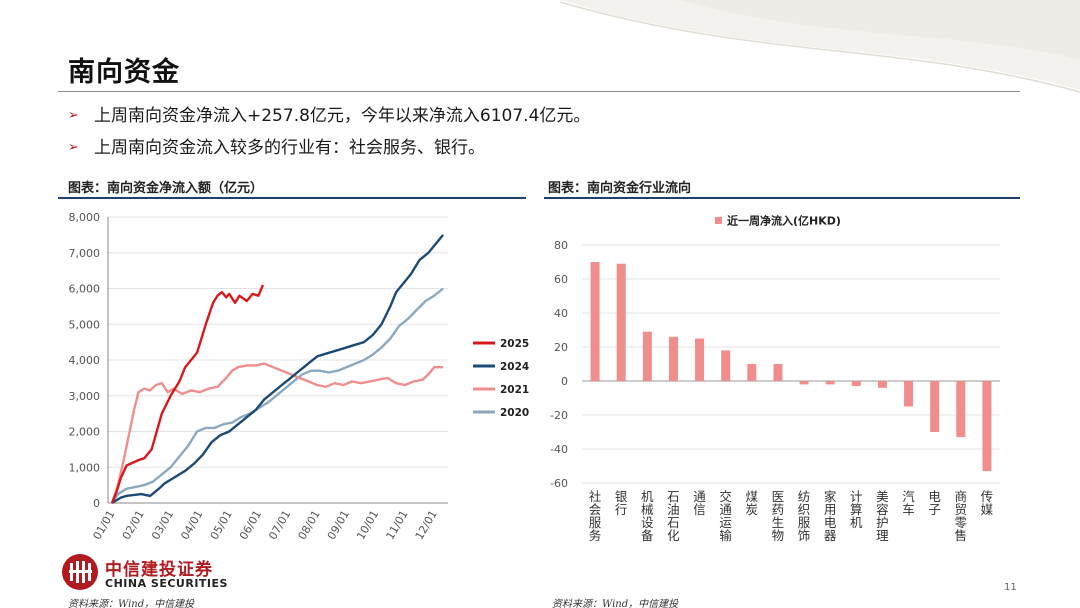  Describe the element at coordinates (80, 572) in the screenshot. I see `company-logo-emblem-icon` at that location.